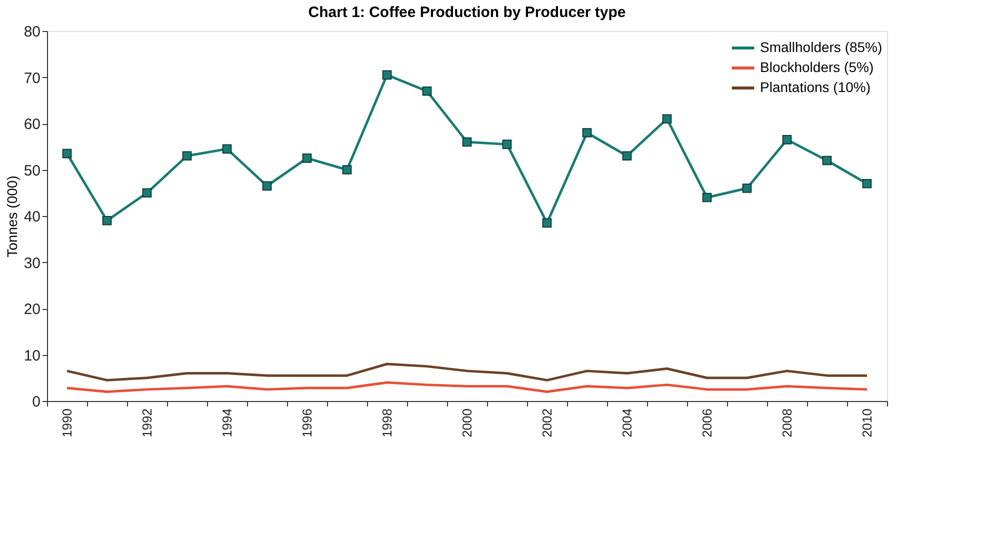 The width and height of the screenshot is (989, 546). What do you see at coordinates (12, 217) in the screenshot?
I see `y-axis-title: Tonnes (000)` at bounding box center [12, 217].